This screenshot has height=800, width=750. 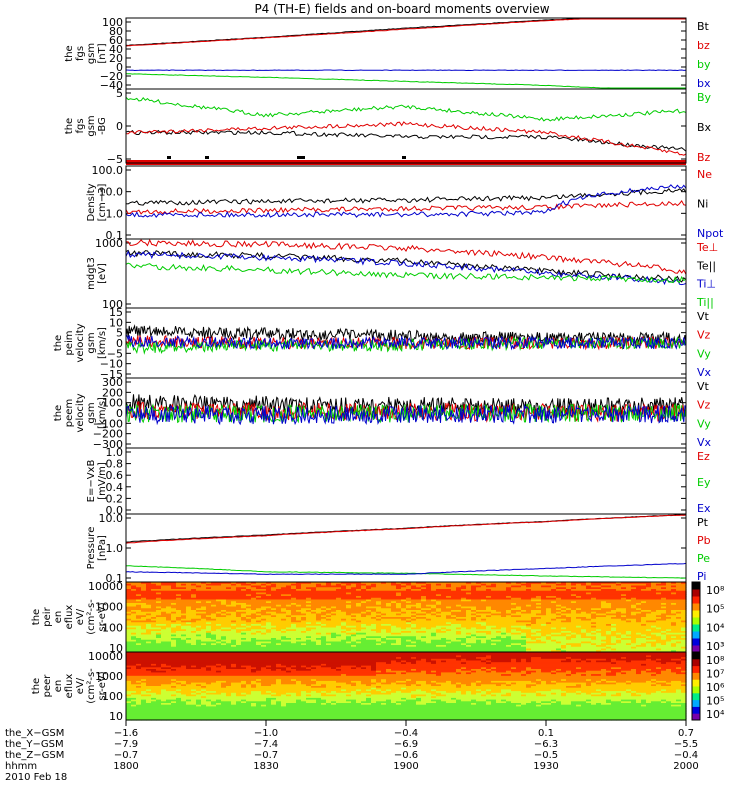 I want to click on colorbar-segment, so click(x=696, y=621).